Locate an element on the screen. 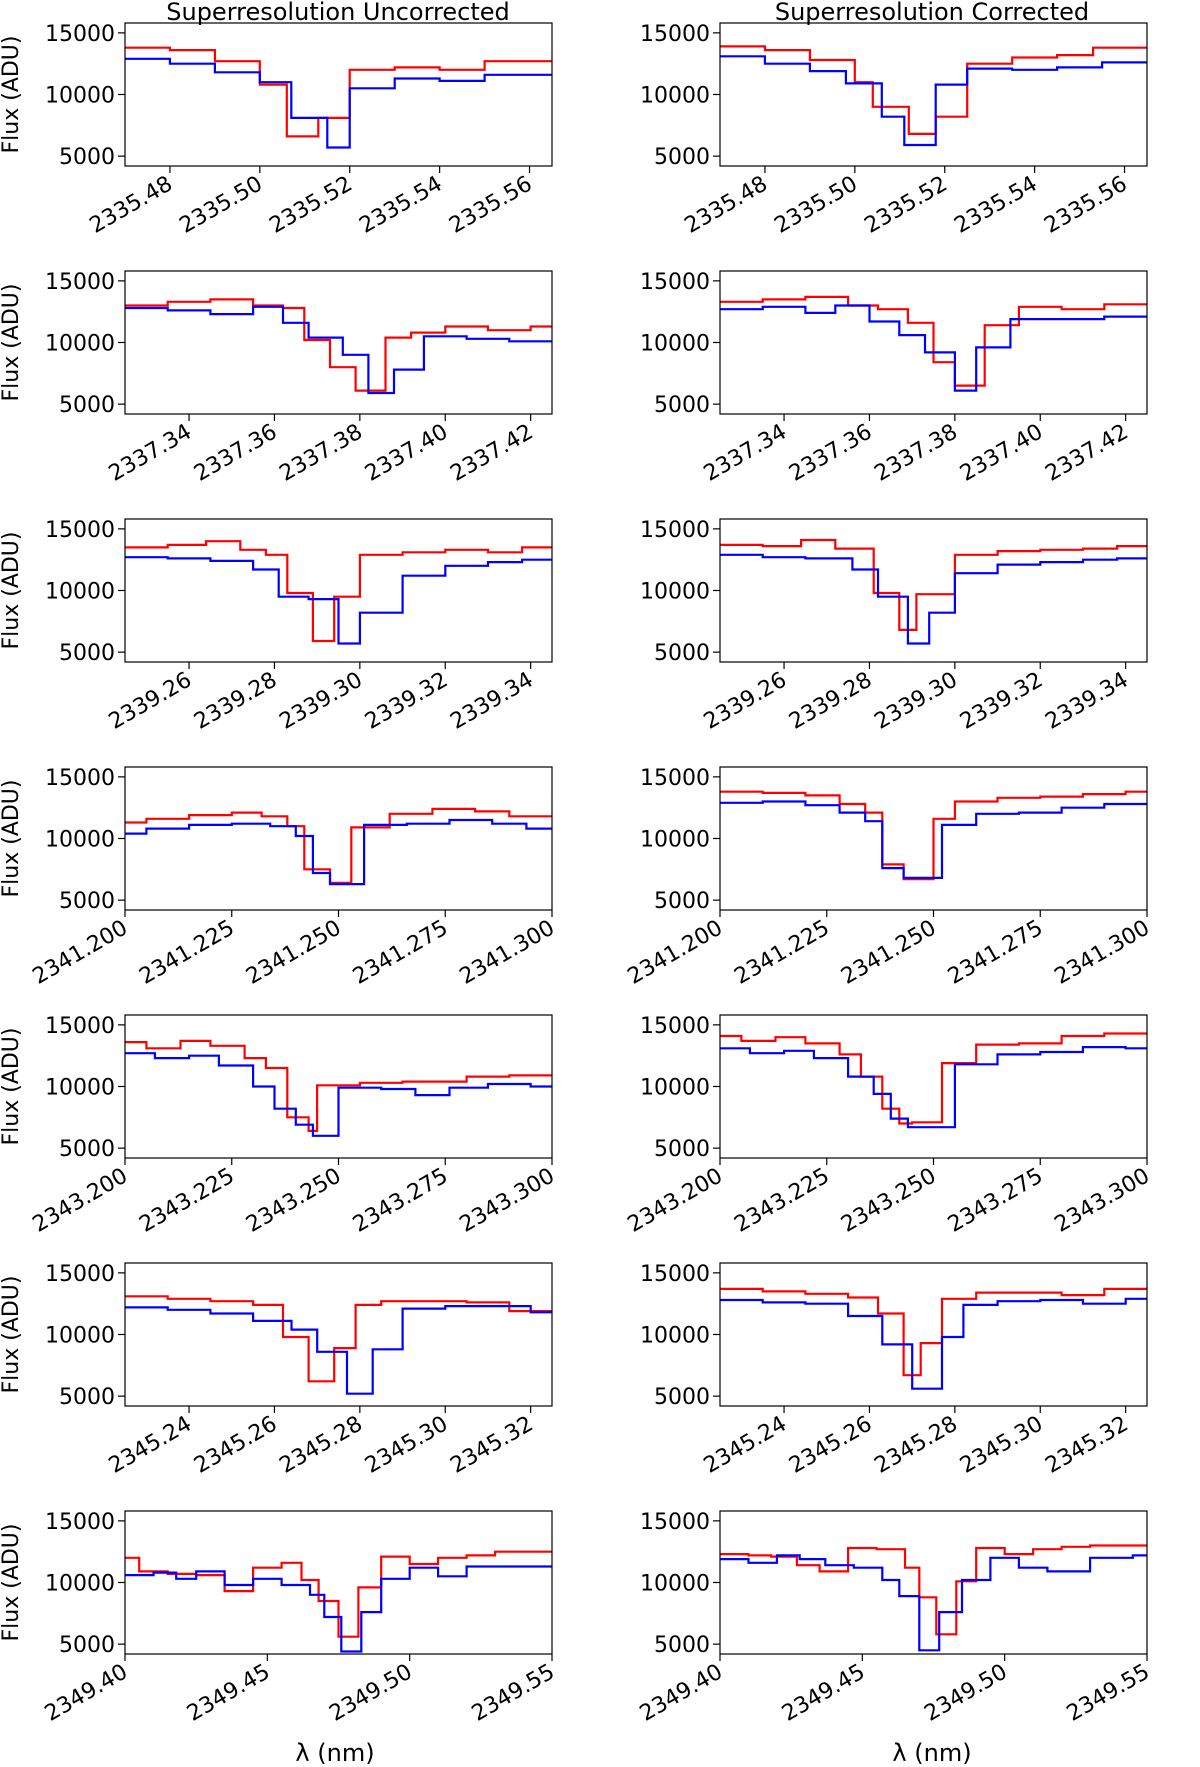 Image resolution: width=1200 pixels, height=1767 pixels. x-tick-label: 2337.36 is located at coordinates (235, 453).